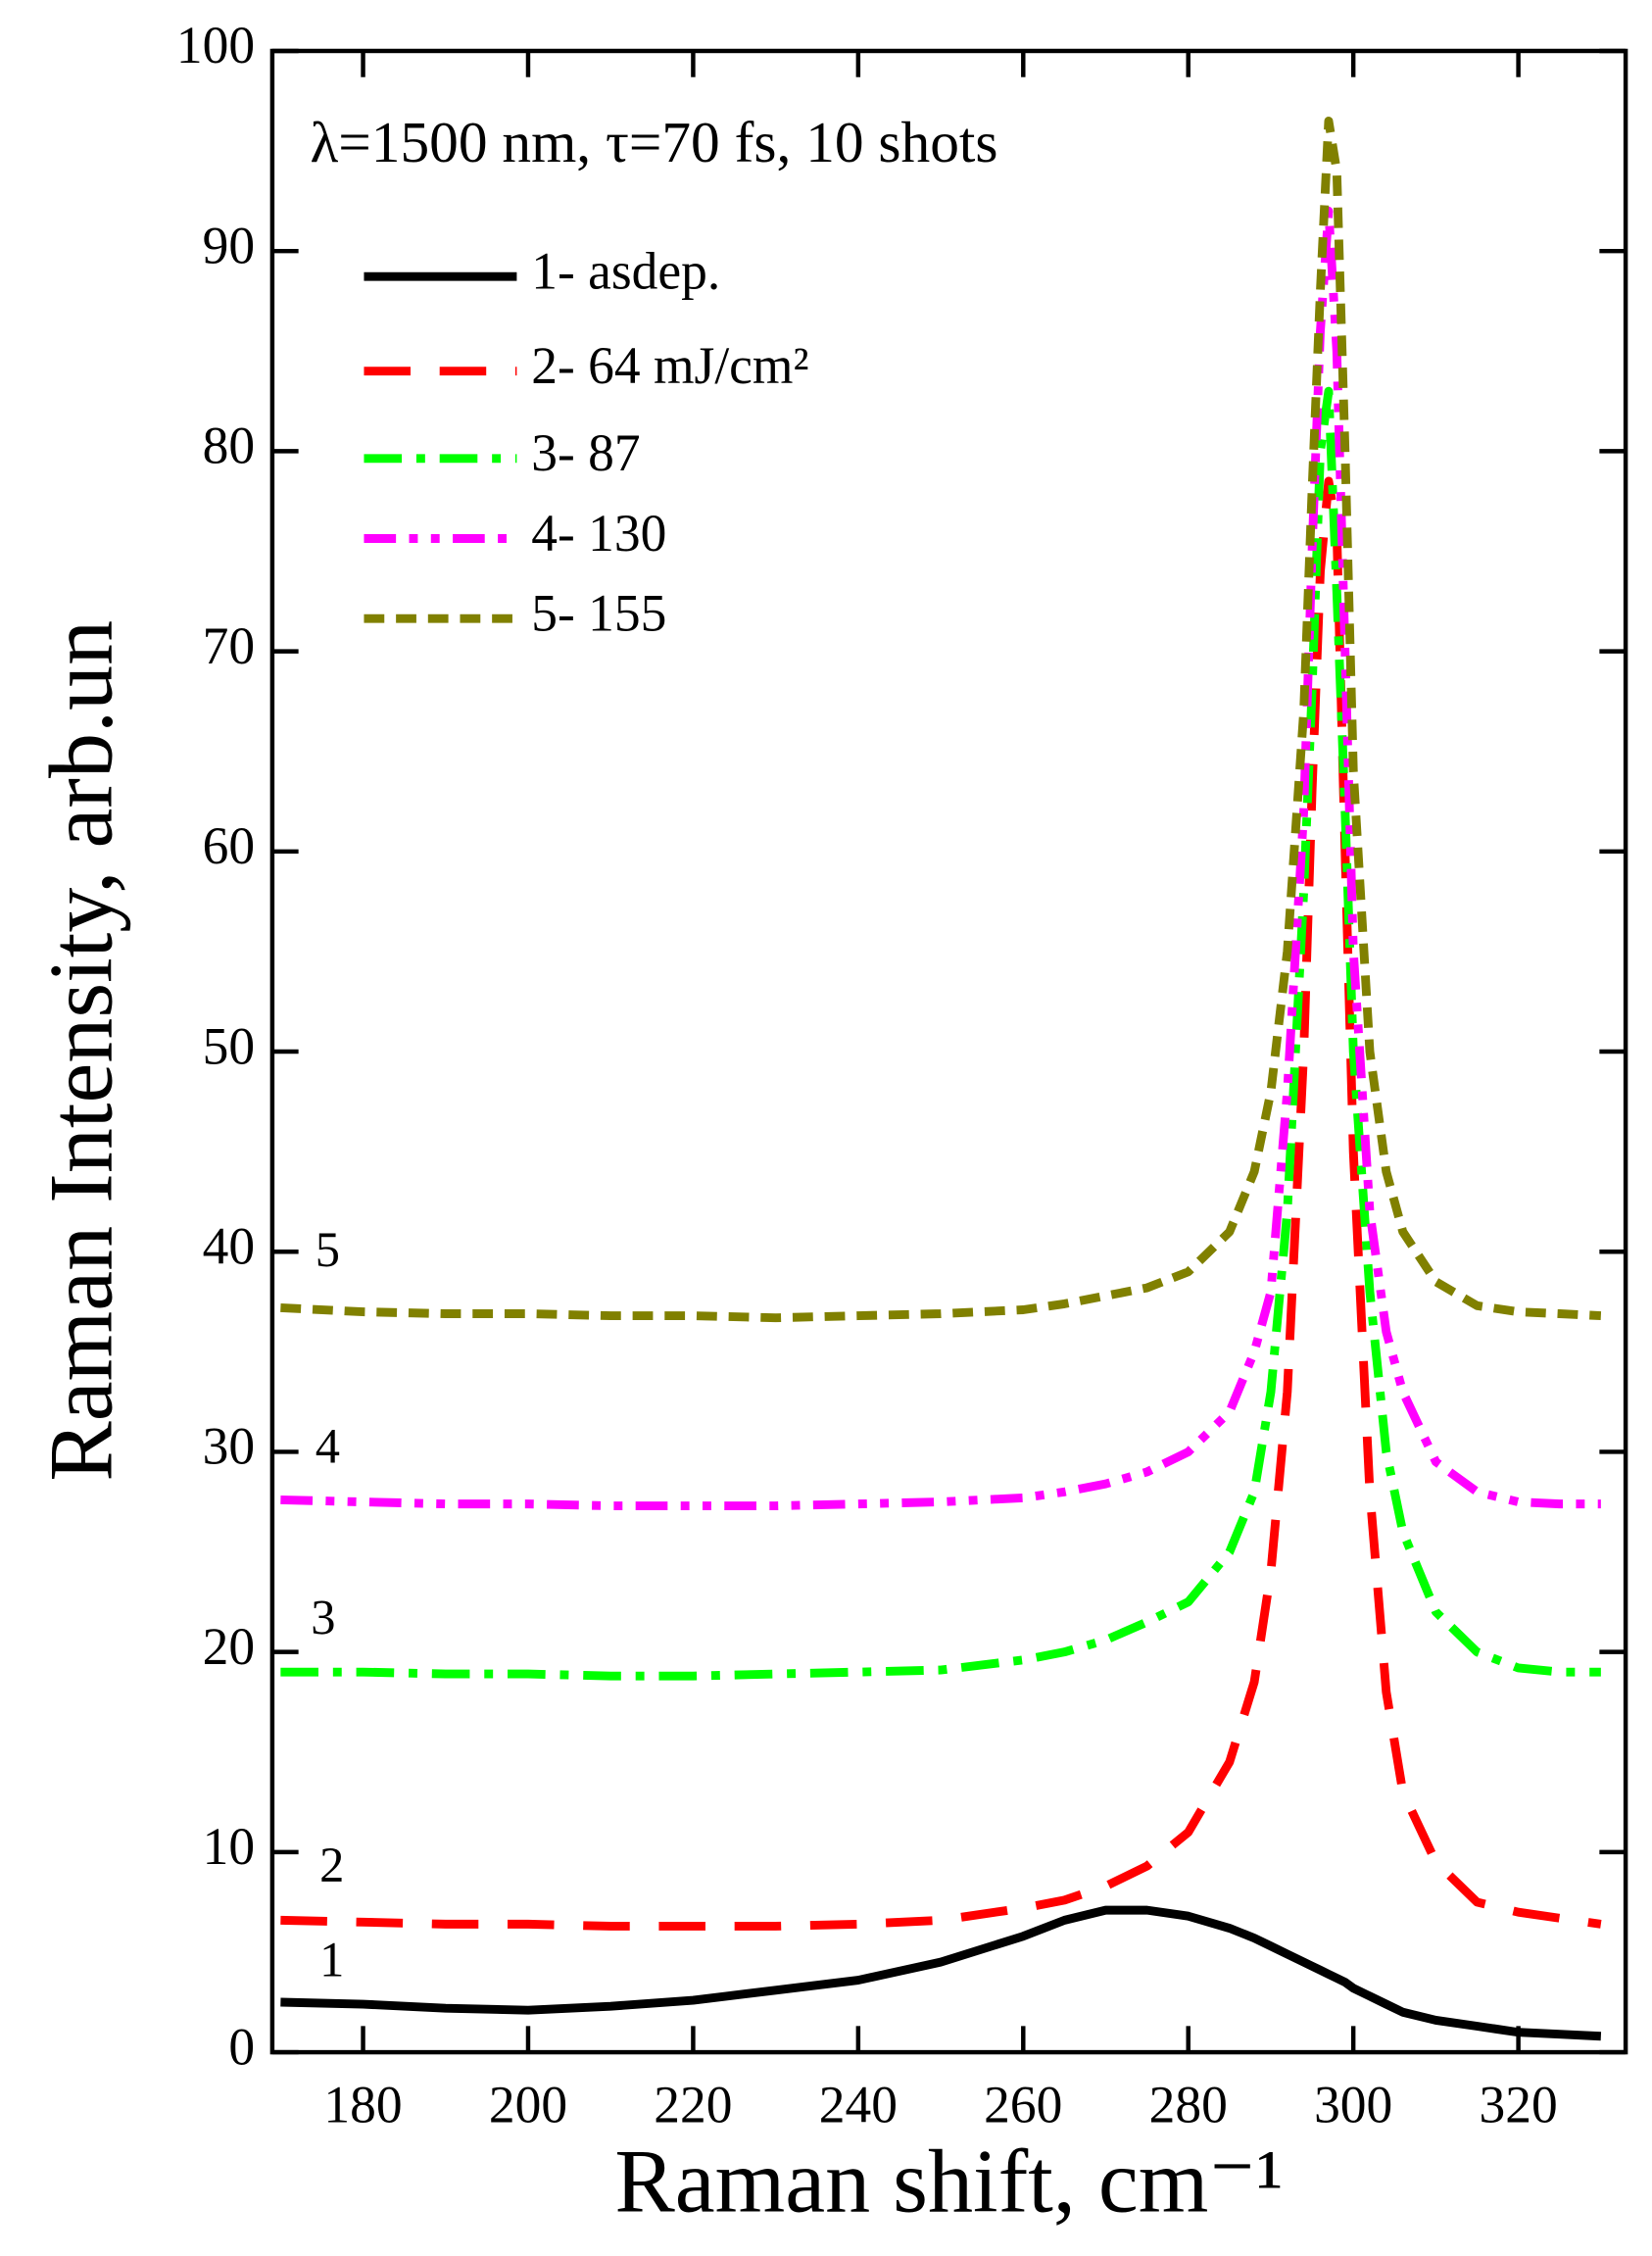 This screenshot has height=2256, width=1652. Describe the element at coordinates (941, 1973) in the screenshot. I see `series-line` at that location.